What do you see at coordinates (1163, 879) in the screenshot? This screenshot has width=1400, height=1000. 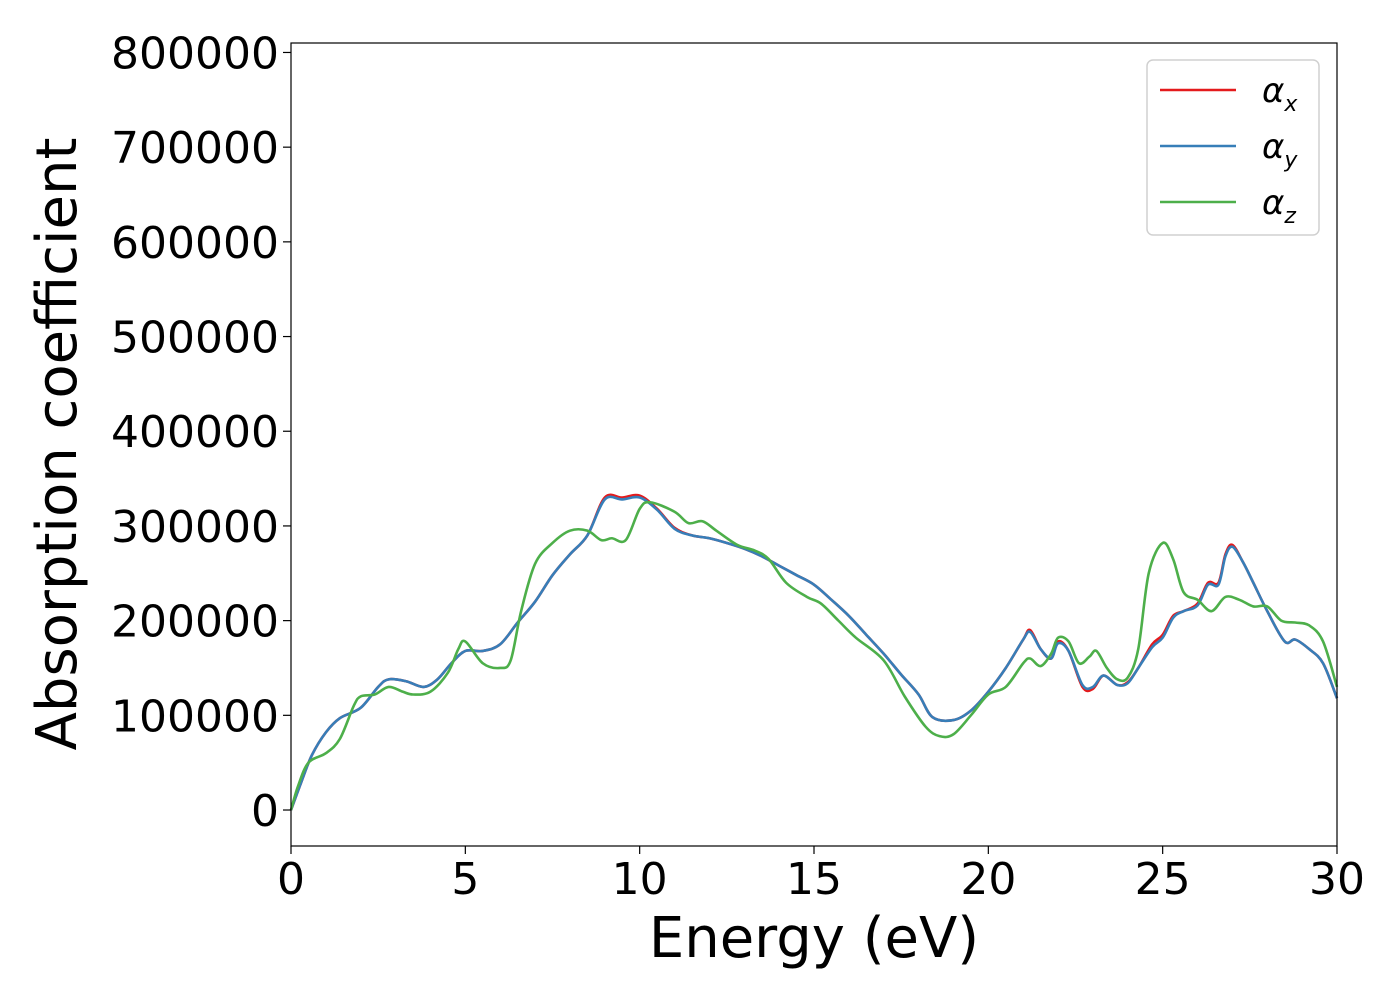 I see `x-tick-label: 25` at bounding box center [1163, 879].